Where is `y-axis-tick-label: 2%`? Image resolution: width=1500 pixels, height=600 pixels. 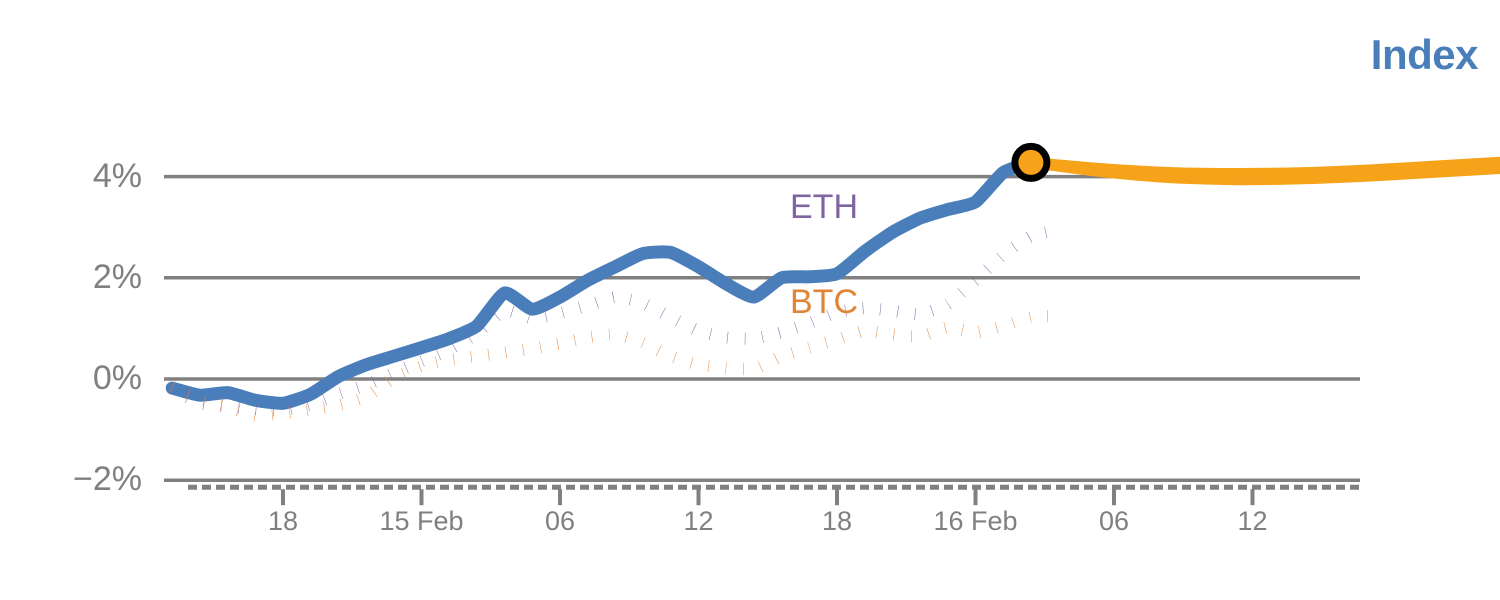 y-axis-tick-label: 2% is located at coordinates (117, 276).